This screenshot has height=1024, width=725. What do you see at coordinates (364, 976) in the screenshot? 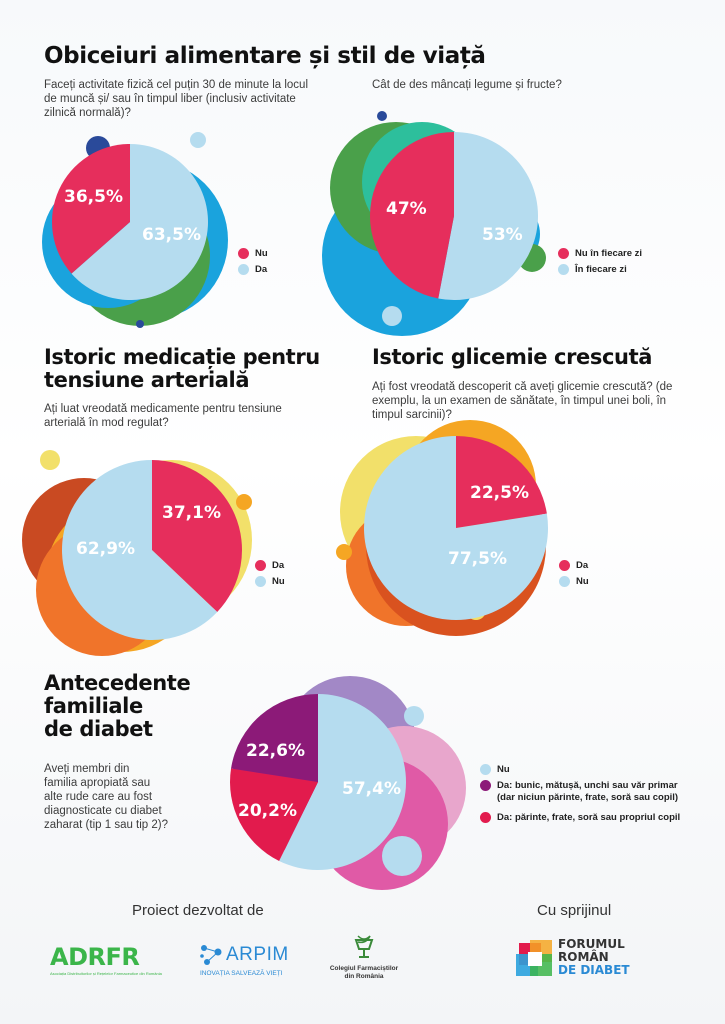
I see `cfr-line: din România` at bounding box center [364, 976].